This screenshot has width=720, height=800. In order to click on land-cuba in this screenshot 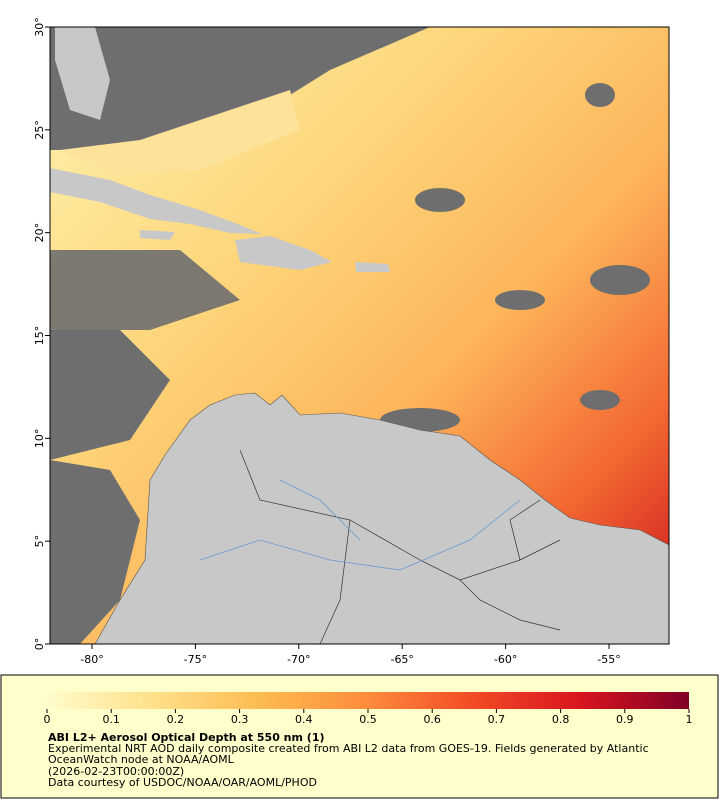, I will do `click(156, 201)`.